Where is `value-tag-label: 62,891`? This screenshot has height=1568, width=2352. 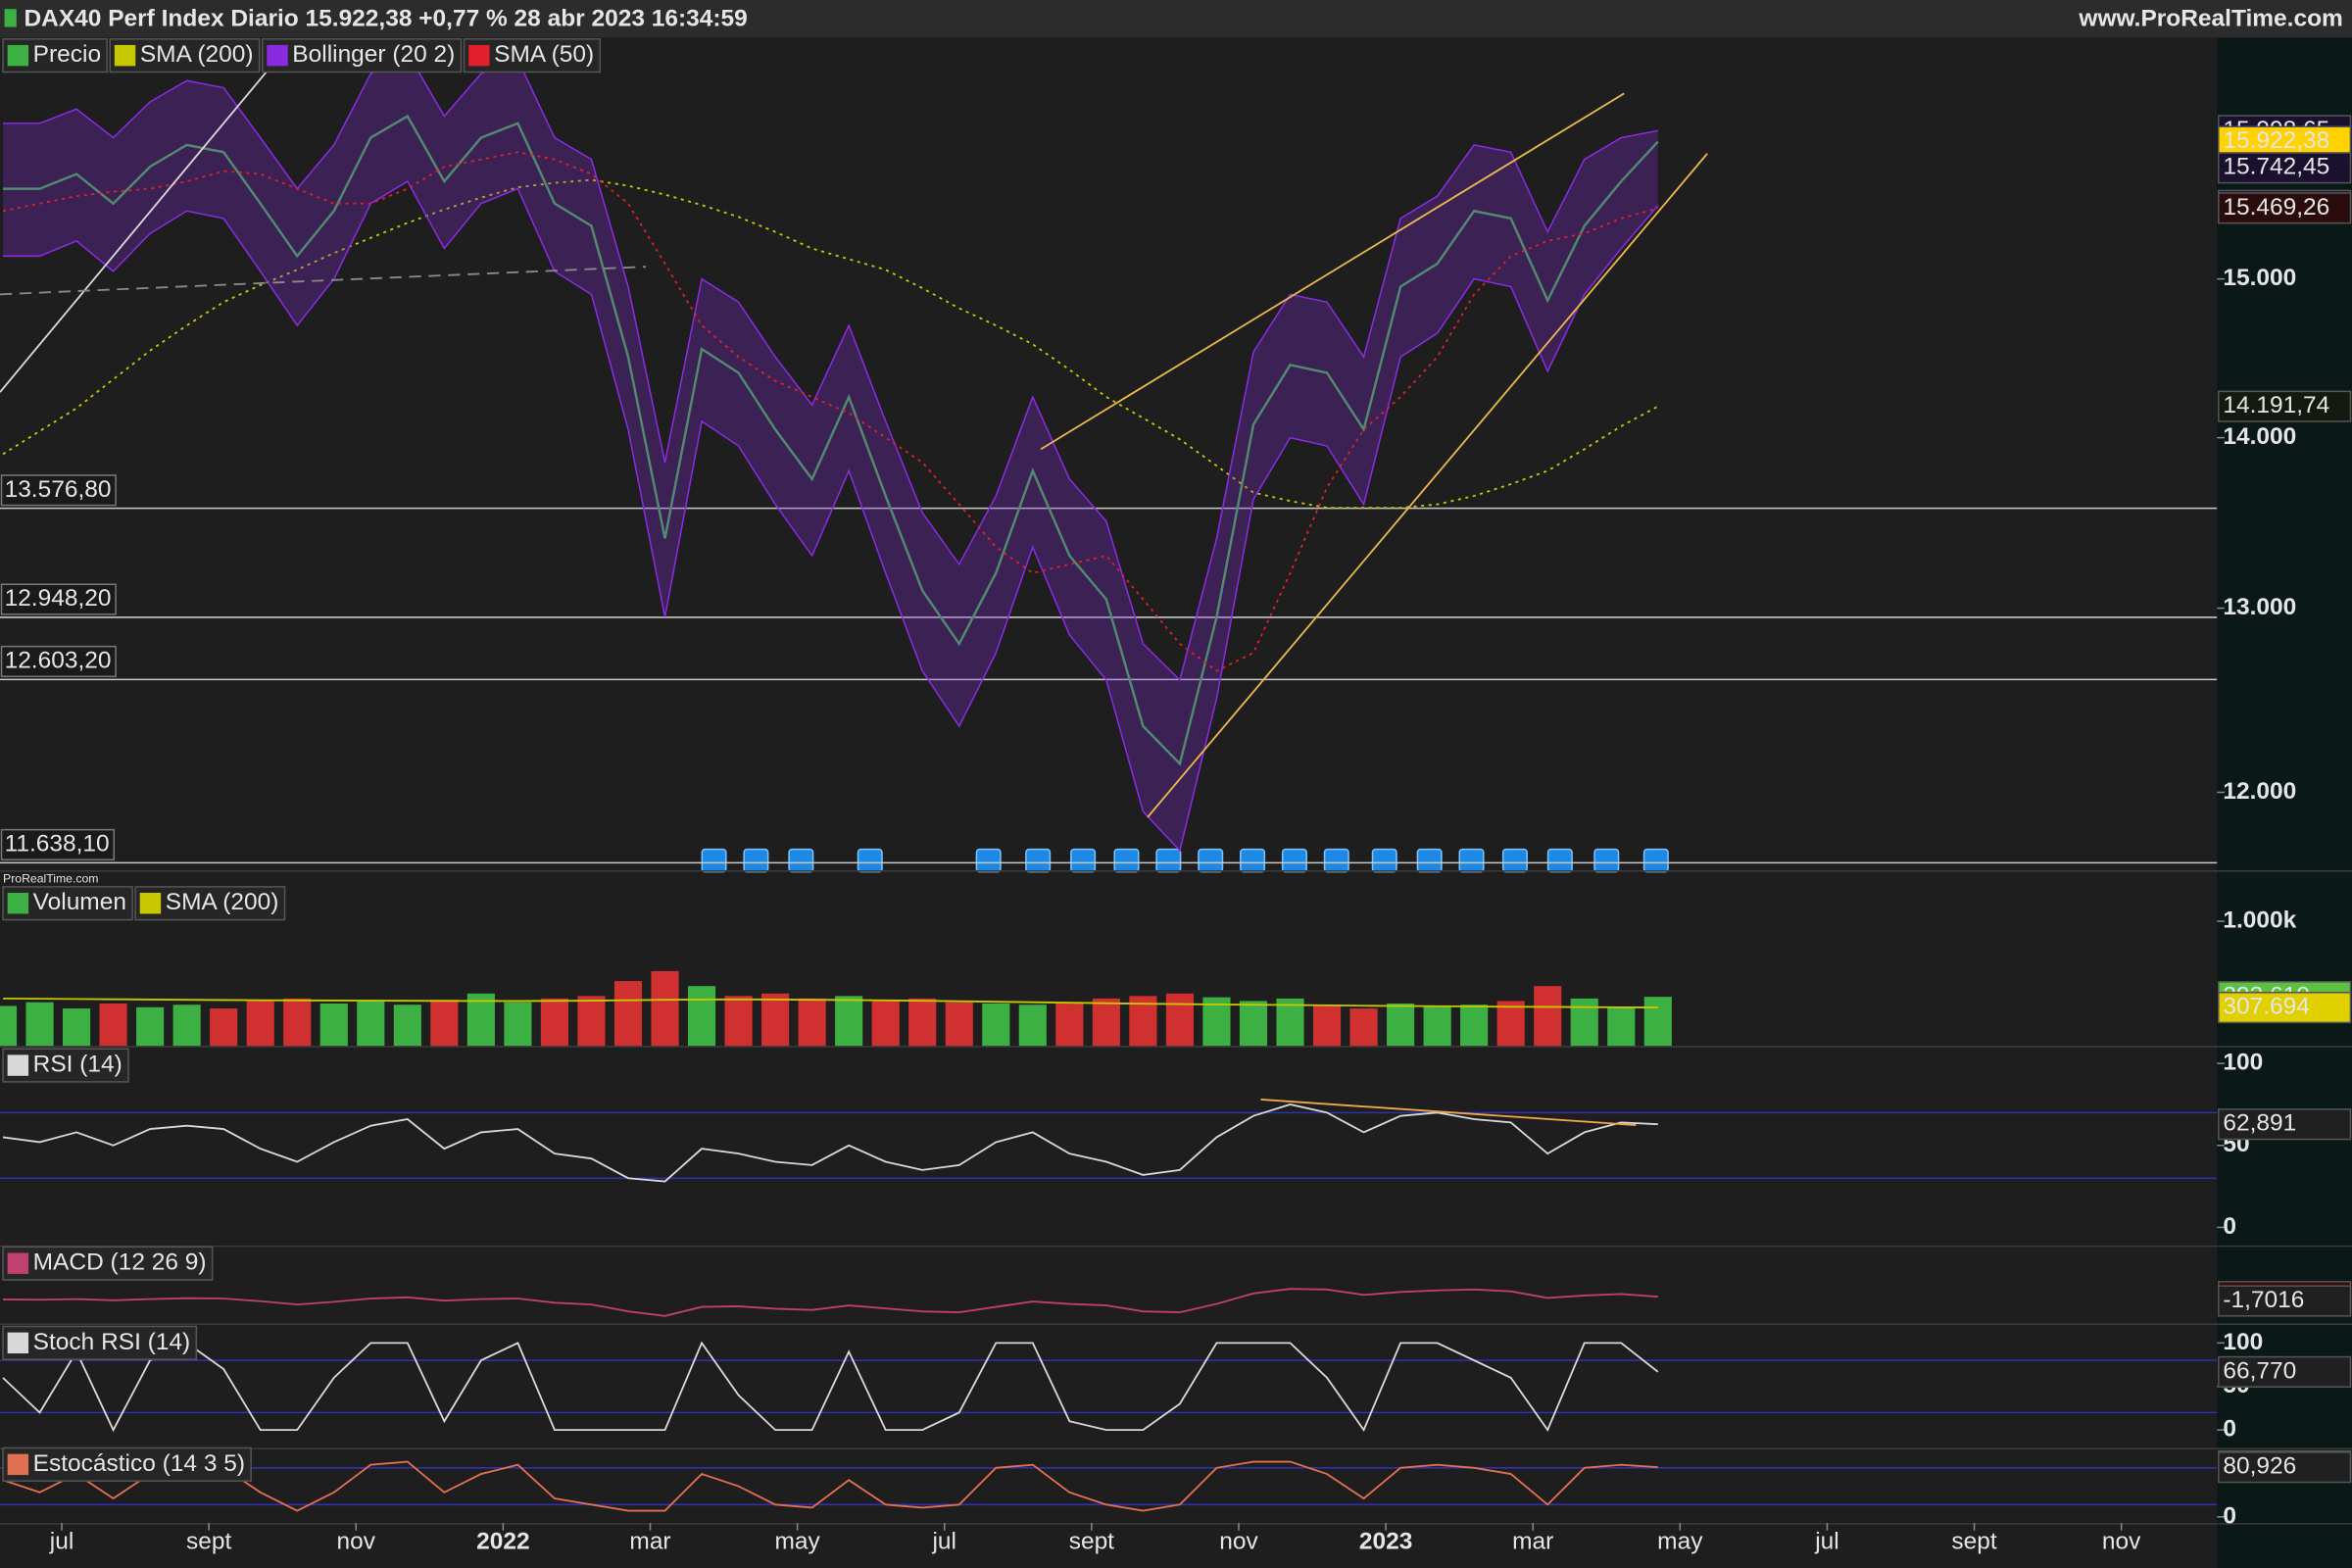
value-tag-label: 62,891 is located at coordinates (2259, 1123).